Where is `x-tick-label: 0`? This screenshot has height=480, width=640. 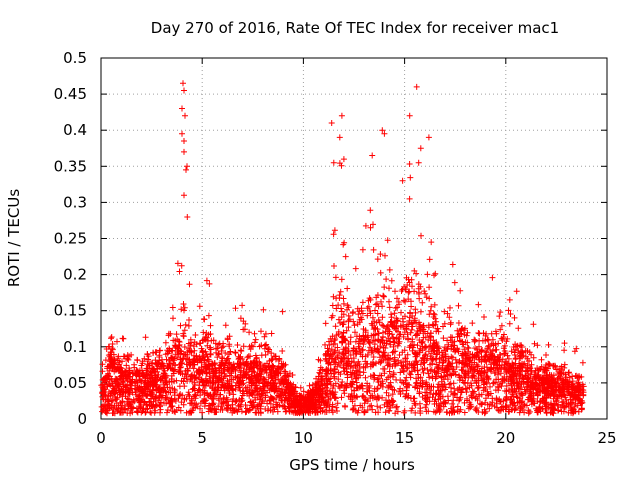 x-tick-label: 0 is located at coordinates (101, 438).